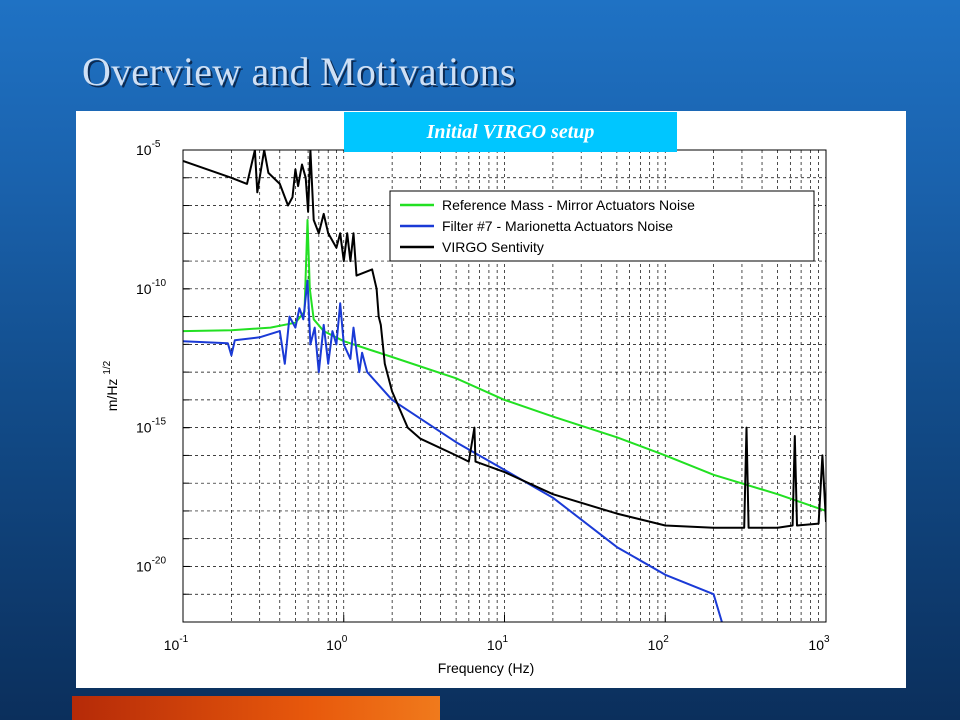  What do you see at coordinates (299, 71) in the screenshot?
I see `slide-title: Overview and Motivations` at bounding box center [299, 71].